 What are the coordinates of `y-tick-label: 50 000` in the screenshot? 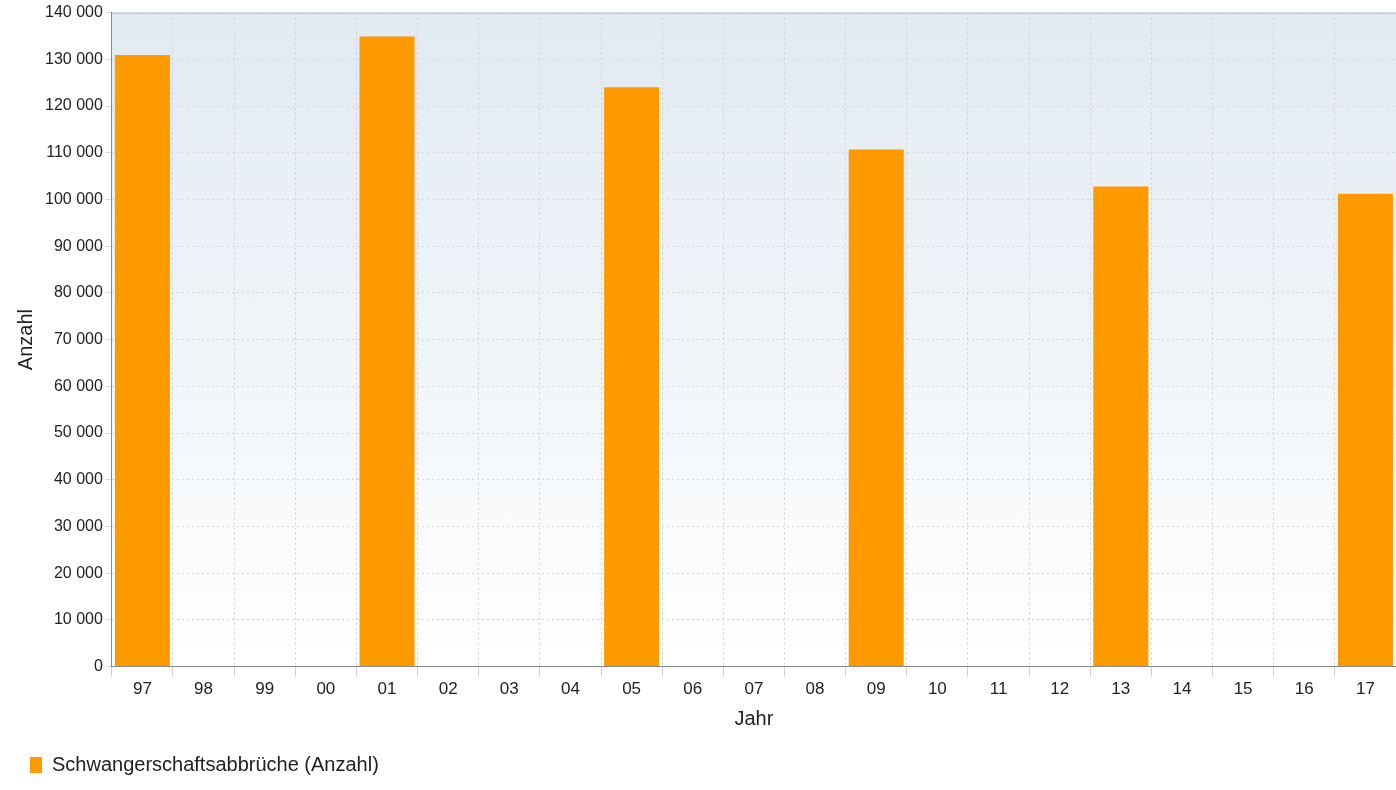 It's located at (78, 432).